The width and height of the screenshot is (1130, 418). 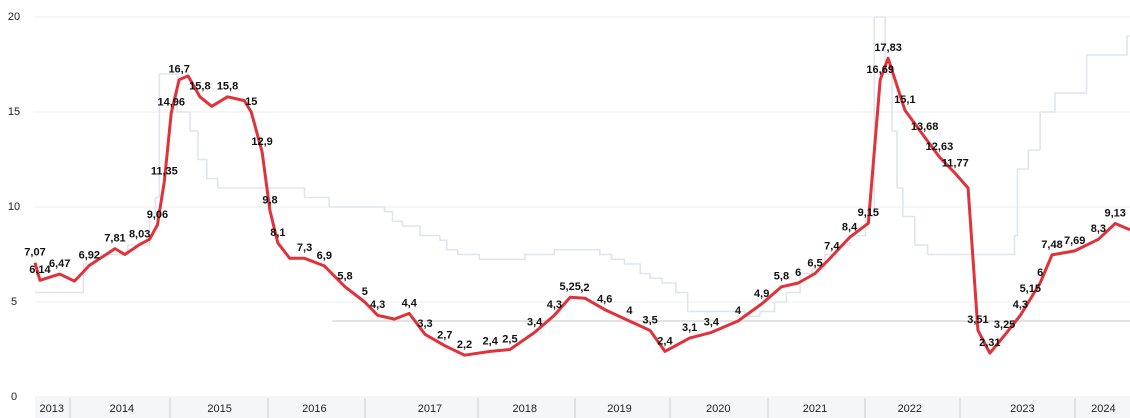 I want to click on value-label: 12,63, so click(x=940, y=147).